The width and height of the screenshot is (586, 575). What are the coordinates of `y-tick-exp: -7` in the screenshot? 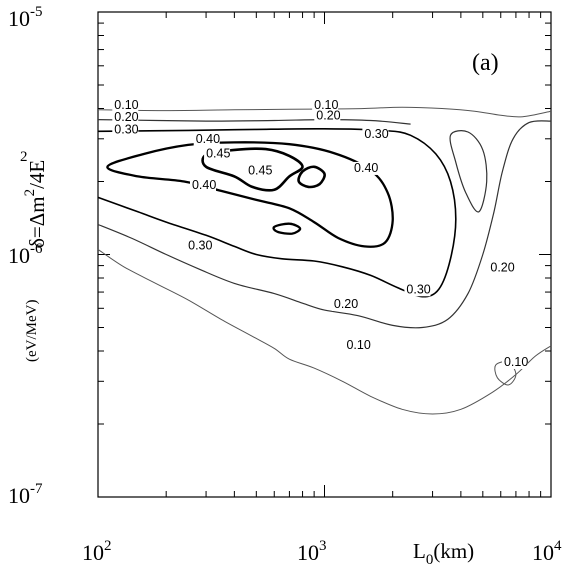 It's located at (36, 489).